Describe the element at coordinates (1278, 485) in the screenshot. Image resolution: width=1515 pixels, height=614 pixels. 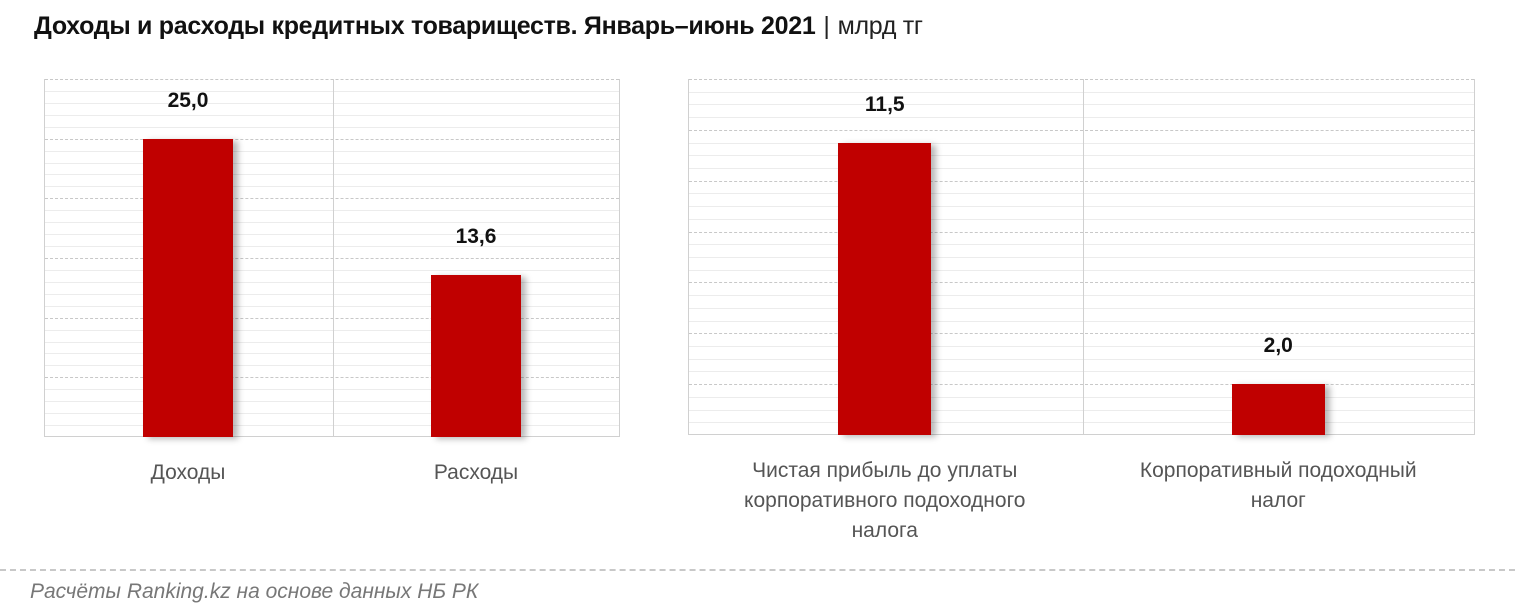
I see `category-label: Корпоративный подоходный налог` at that location.